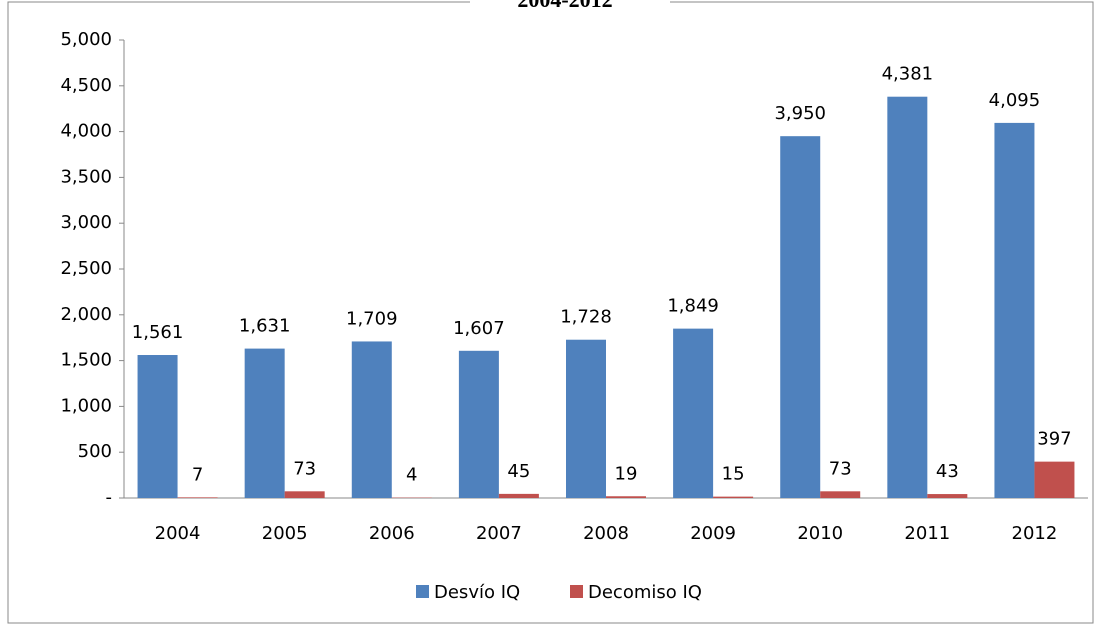  What do you see at coordinates (86, 222) in the screenshot?
I see `y-tick-label: 3,000` at bounding box center [86, 222].